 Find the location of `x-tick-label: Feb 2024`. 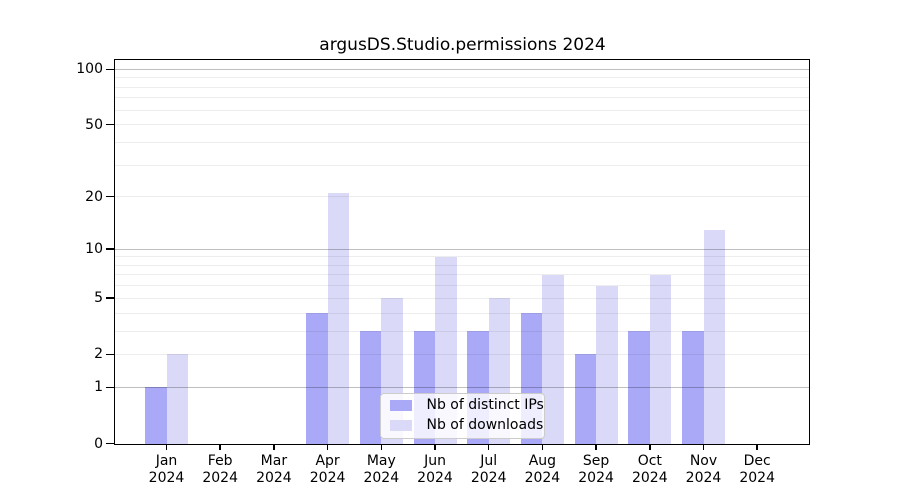

x-tick-label: Feb 2024 is located at coordinates (220, 469).